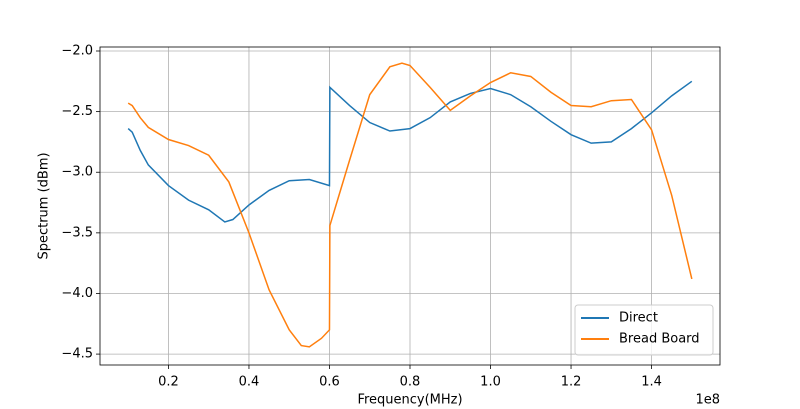 The height and width of the screenshot is (409, 800). Describe the element at coordinates (168, 382) in the screenshot. I see `x-tick-label: 0.2` at that location.